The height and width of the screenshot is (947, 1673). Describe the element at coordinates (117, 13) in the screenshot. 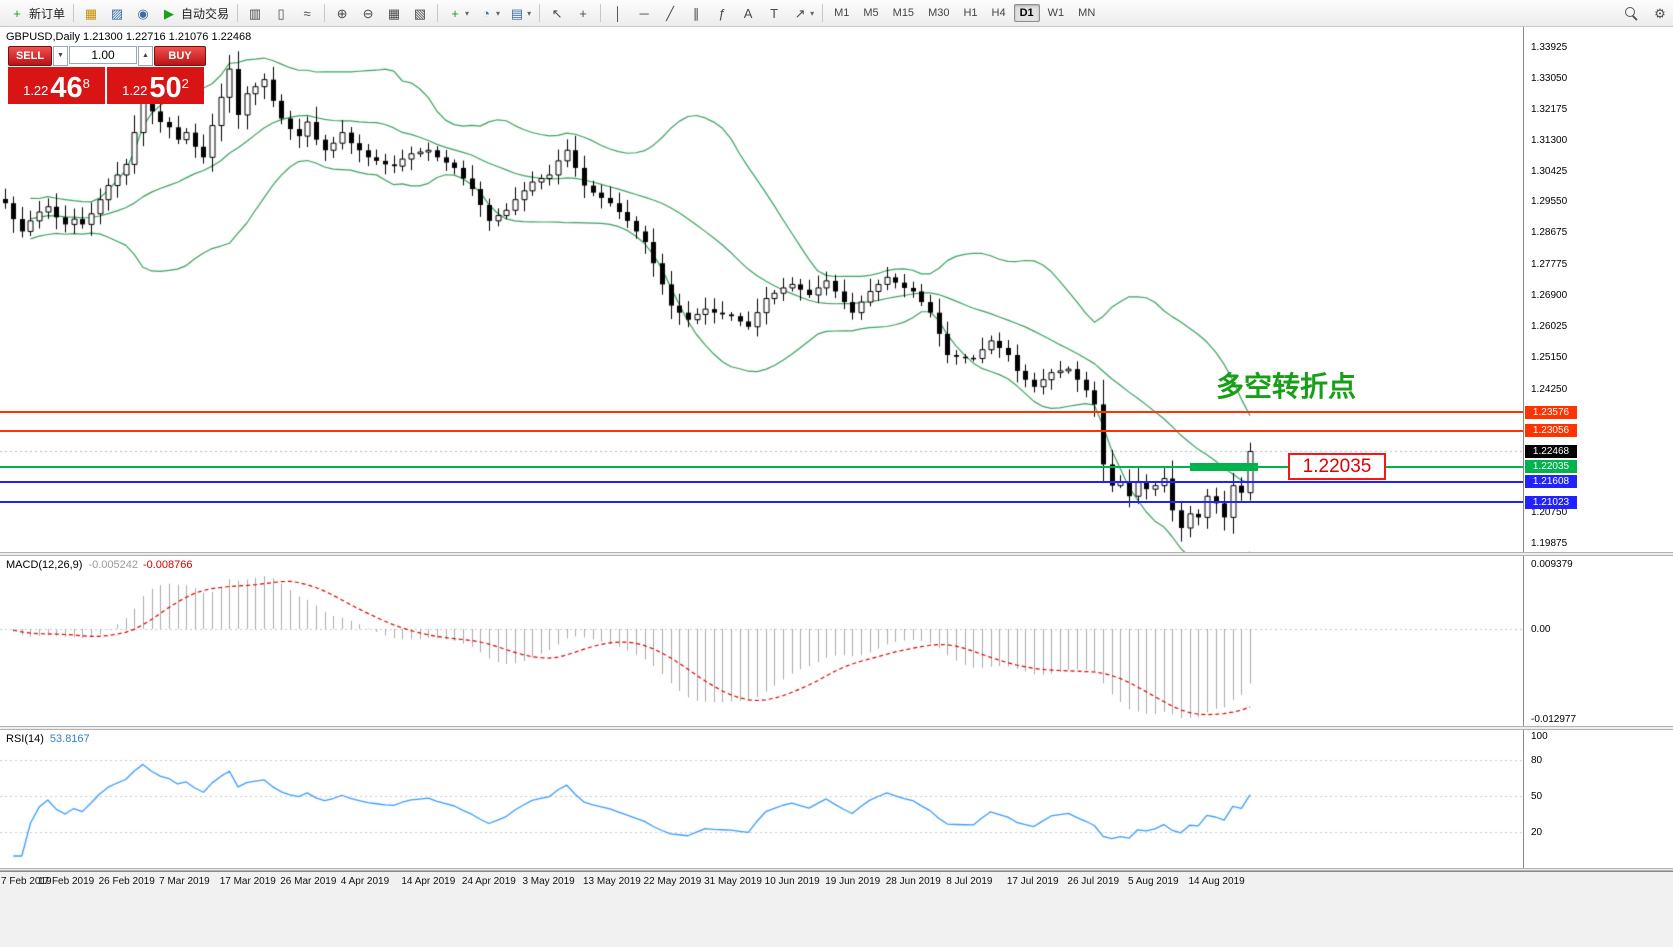

I see `profiles-icon: ▨` at that location.